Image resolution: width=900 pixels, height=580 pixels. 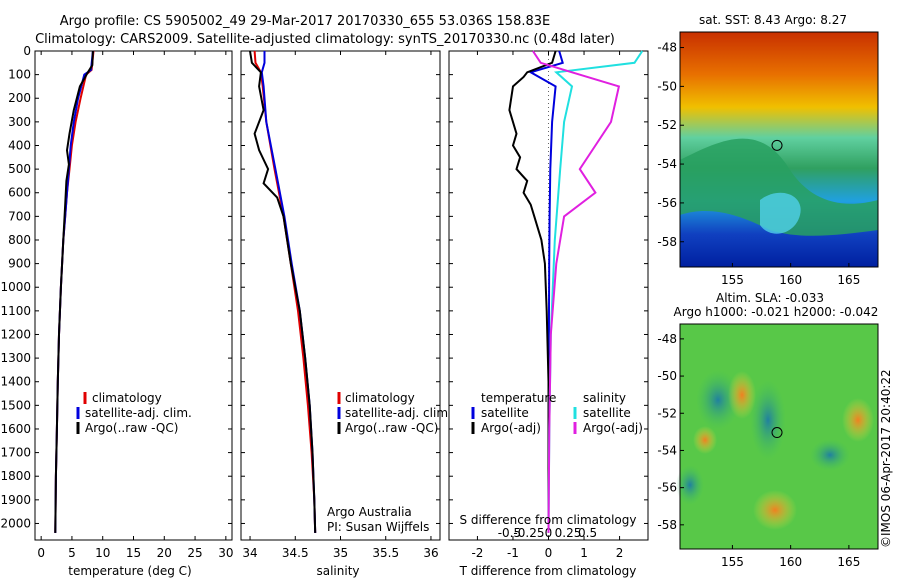 I want to click on depth-tick-label: 900, so click(x=19, y=264).